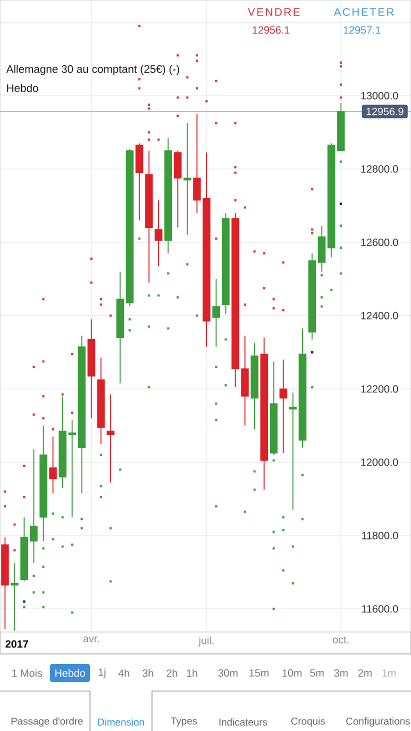  Describe the element at coordinates (206, 641) in the screenshot. I see `x-tick-label: juil.` at that location.